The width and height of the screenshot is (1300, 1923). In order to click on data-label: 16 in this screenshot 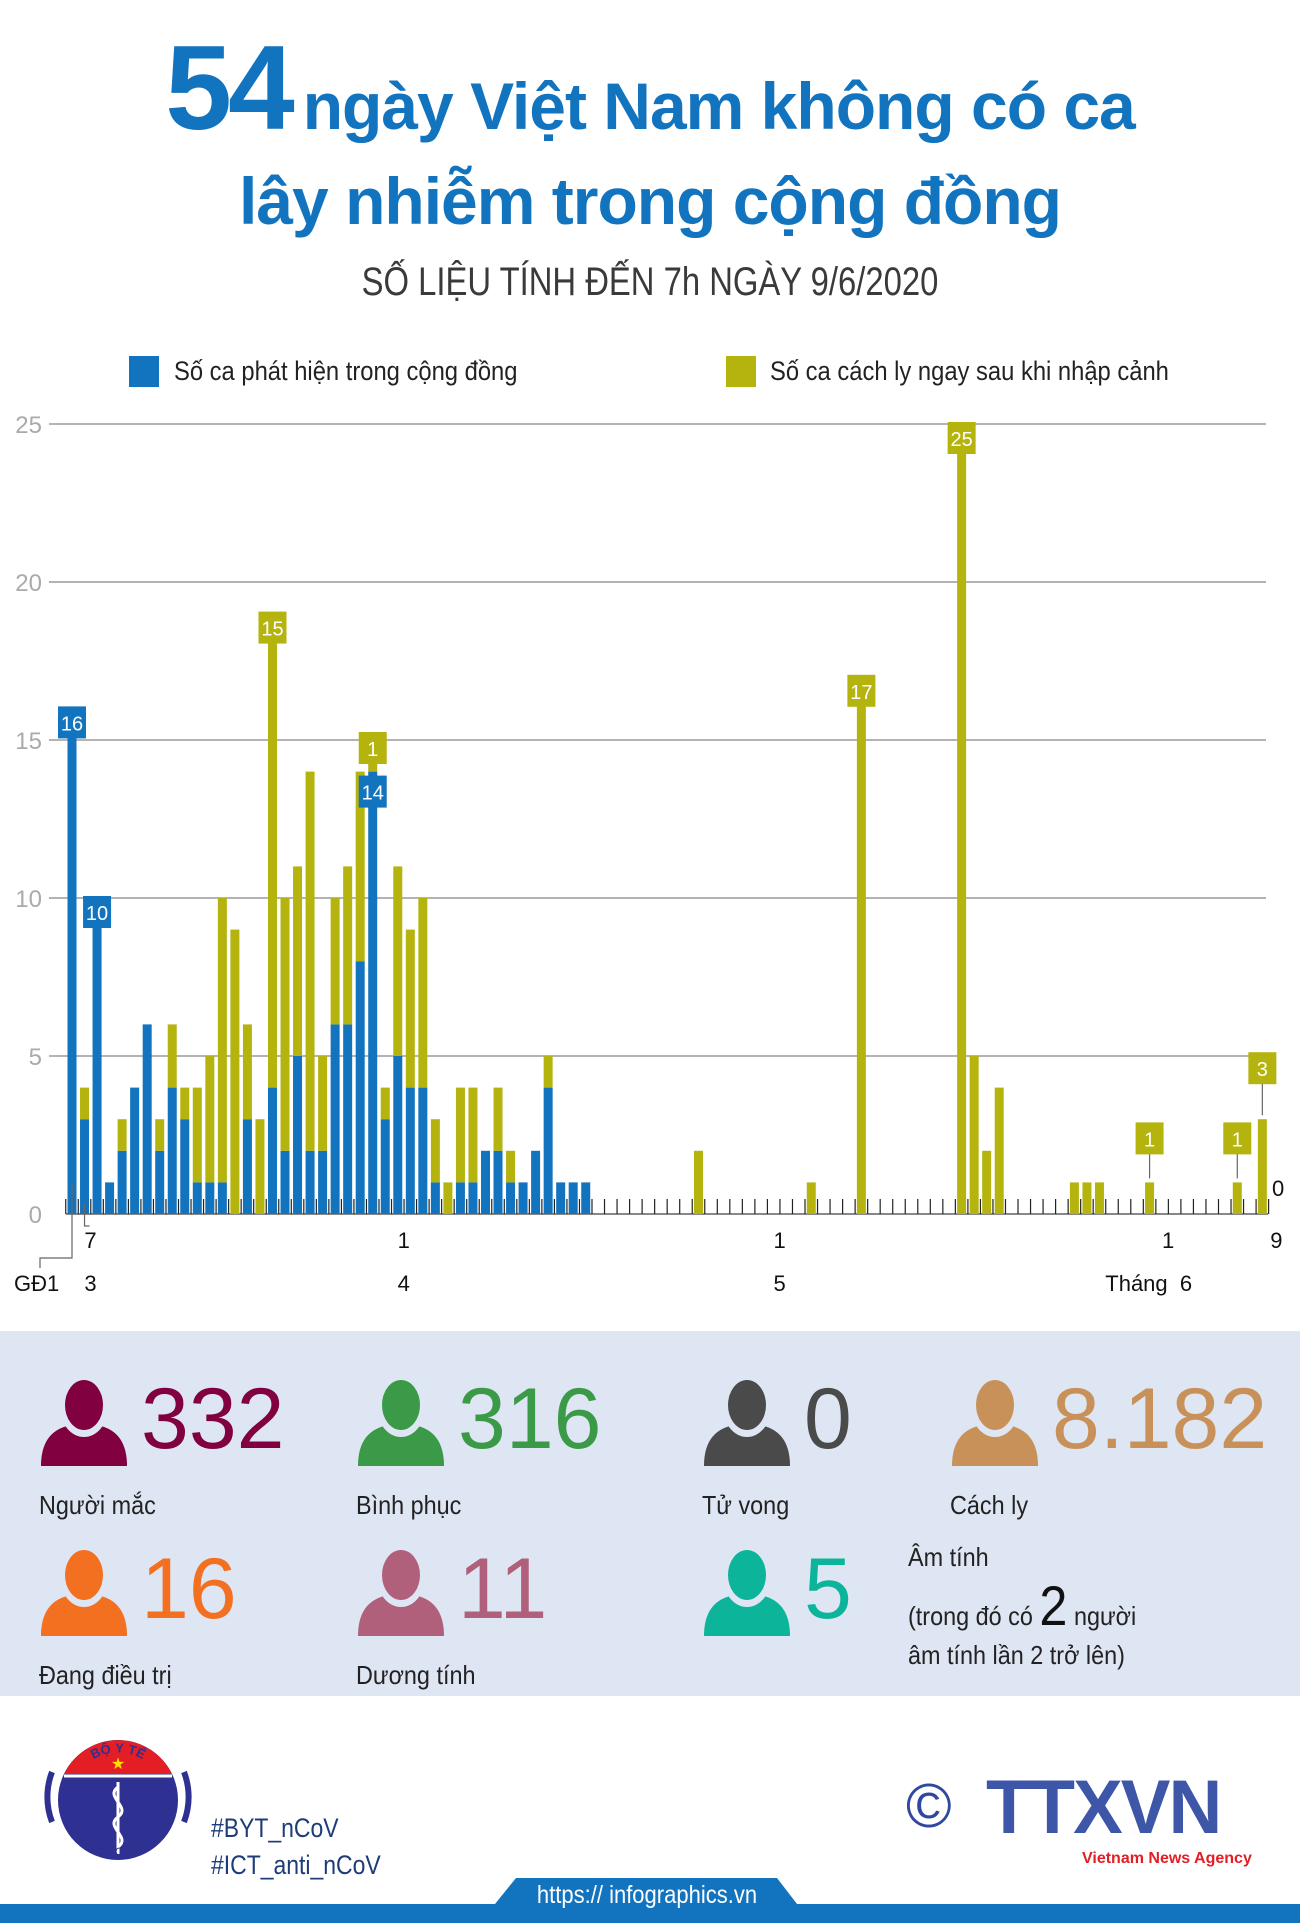, I will do `click(72, 724)`.